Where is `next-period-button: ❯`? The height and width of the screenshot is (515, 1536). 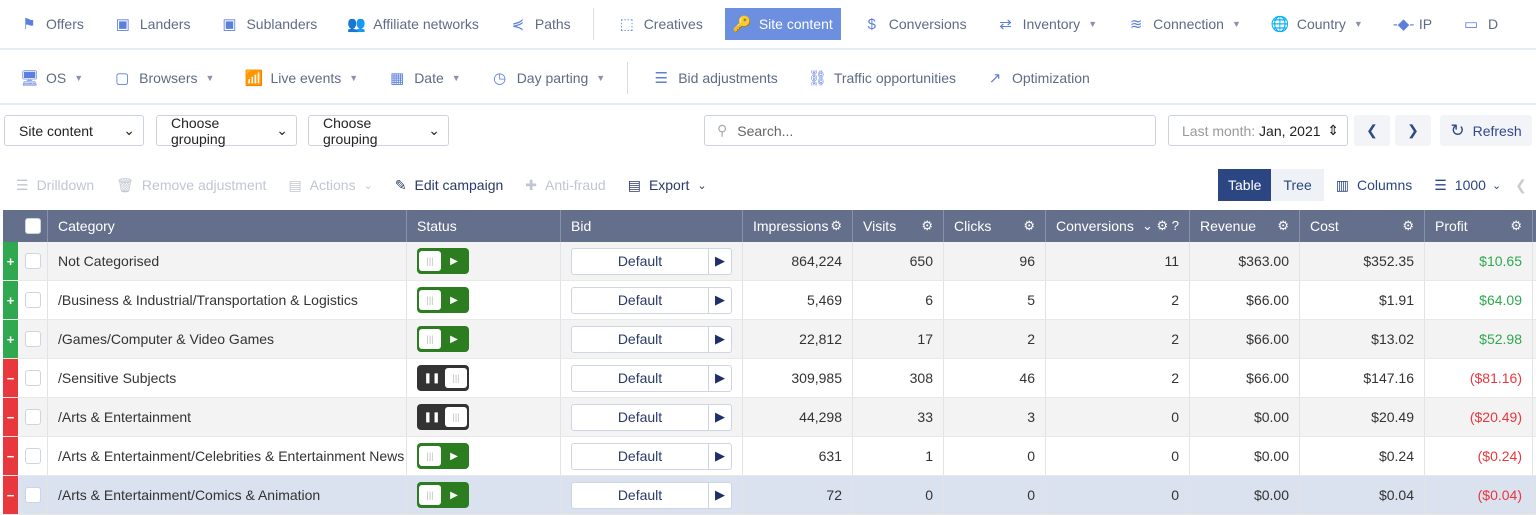
next-period-button: ❯ is located at coordinates (1413, 130).